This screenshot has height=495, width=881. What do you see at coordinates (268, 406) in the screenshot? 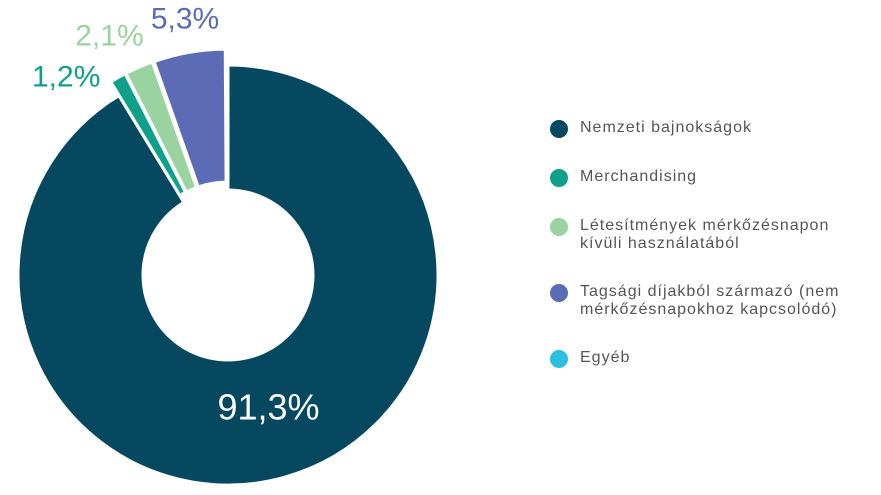
I see `value-label: 91,3%` at bounding box center [268, 406].